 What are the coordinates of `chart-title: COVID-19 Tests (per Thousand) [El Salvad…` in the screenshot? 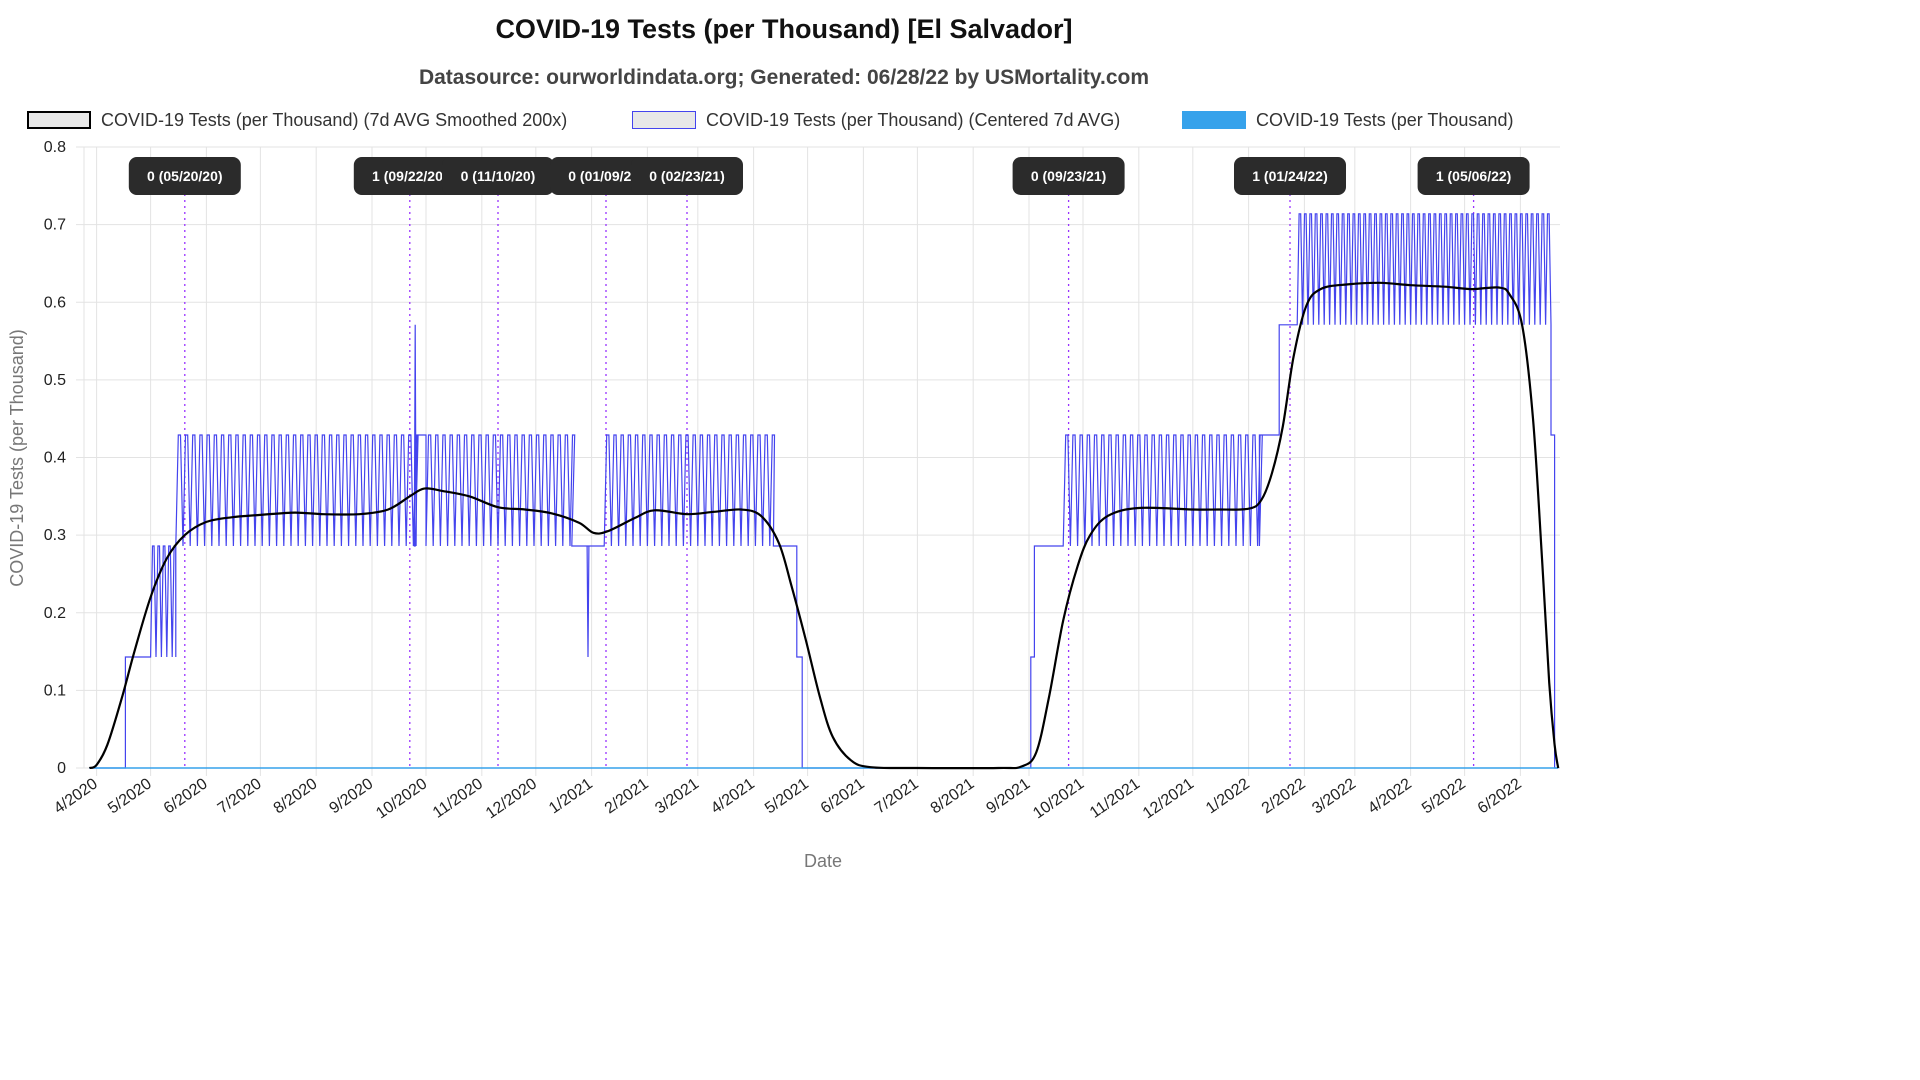 It's located at (784, 29).